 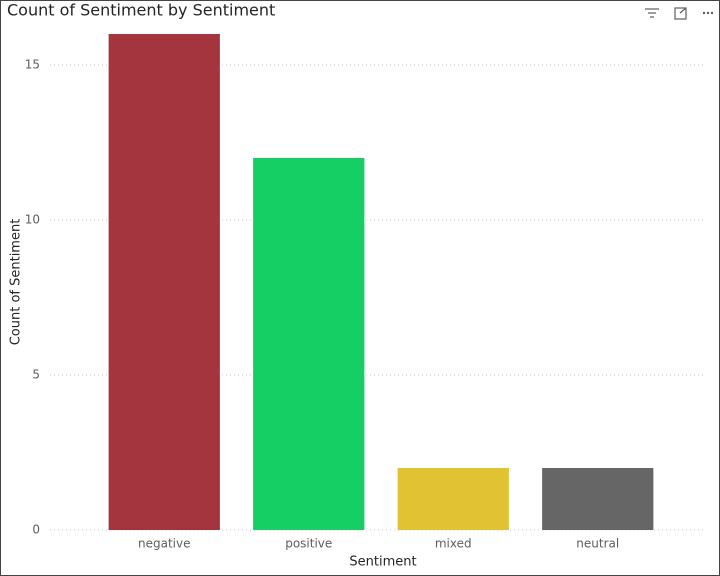 What do you see at coordinates (32, 65) in the screenshot?
I see `y-tick-label: 15` at bounding box center [32, 65].